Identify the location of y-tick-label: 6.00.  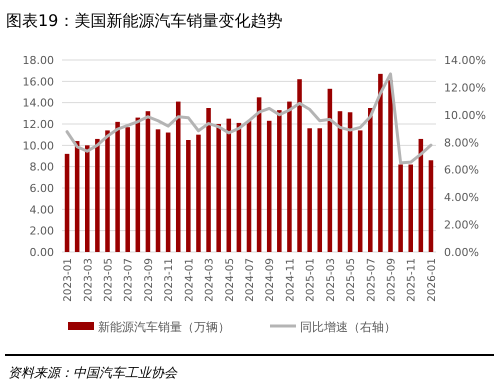
(42, 188).